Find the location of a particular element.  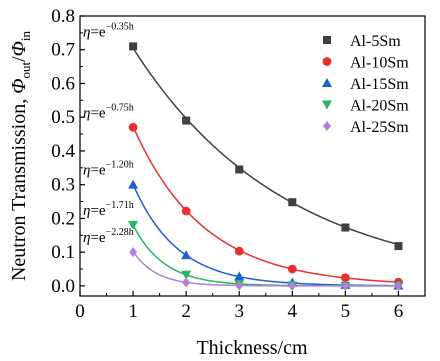

y-tick-label: 0.7 is located at coordinates (63, 50).